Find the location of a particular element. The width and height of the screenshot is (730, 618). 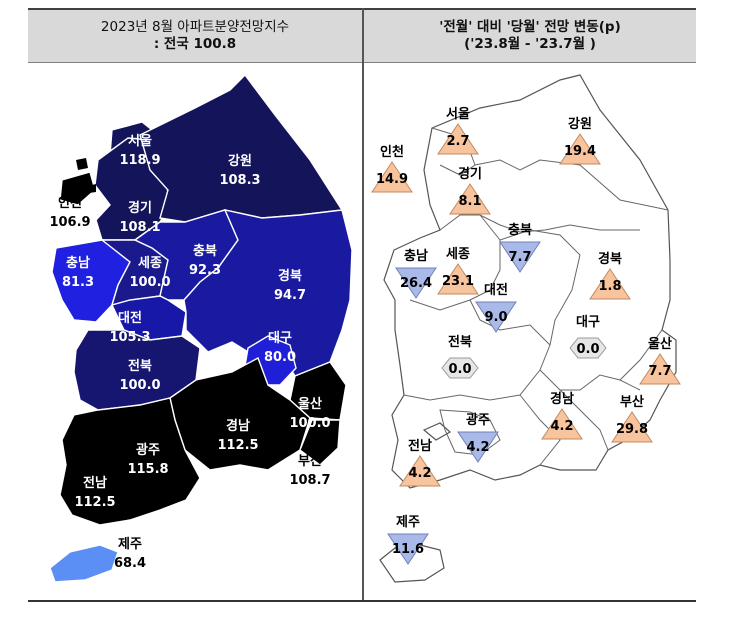

label-chungnam: 충남 is located at coordinates (78, 263).